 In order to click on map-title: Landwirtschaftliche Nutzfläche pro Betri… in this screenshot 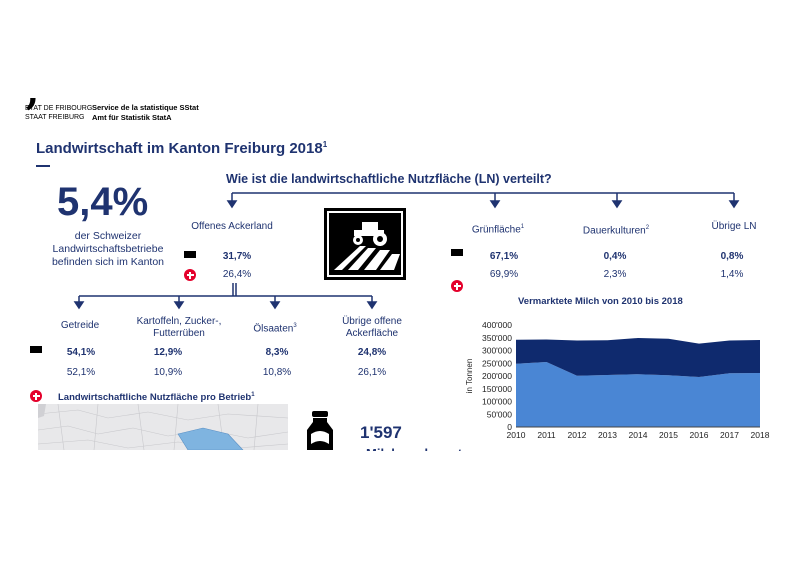, I will do `click(156, 397)`.